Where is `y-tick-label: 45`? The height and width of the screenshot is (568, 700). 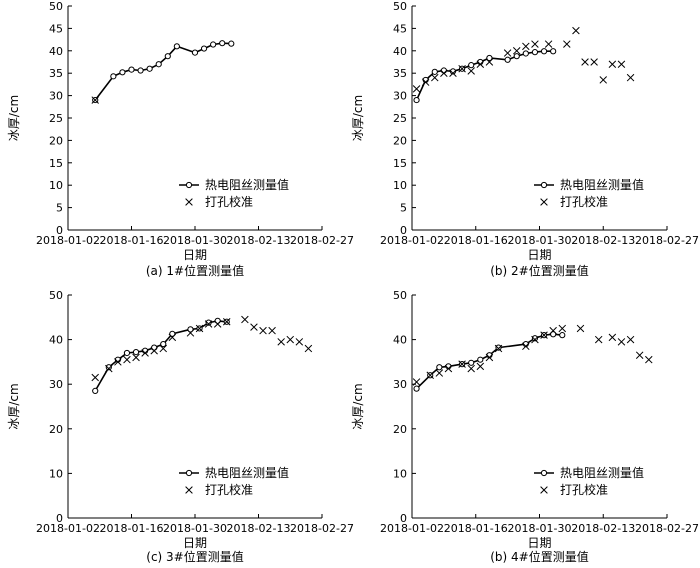 y-tick-label: 45 is located at coordinates (400, 28).